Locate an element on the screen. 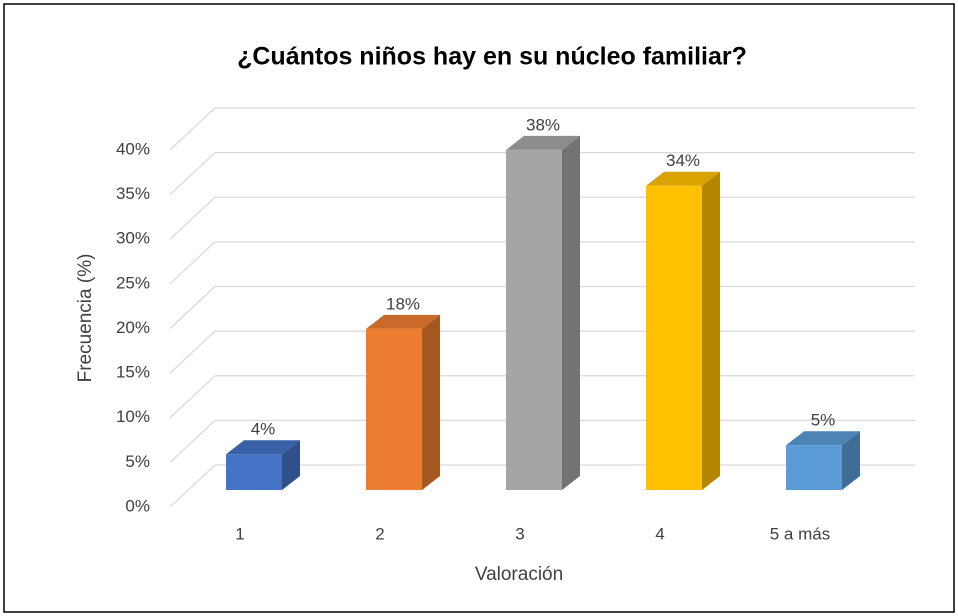 Image resolution: width=958 pixels, height=616 pixels. y-axis-label: Frecuencia (%) is located at coordinates (85, 318).